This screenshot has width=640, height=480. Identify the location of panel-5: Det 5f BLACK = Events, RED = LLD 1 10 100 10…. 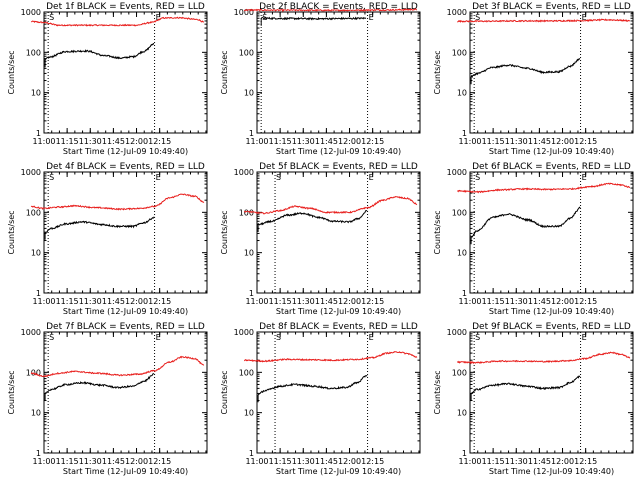
(320, 239).